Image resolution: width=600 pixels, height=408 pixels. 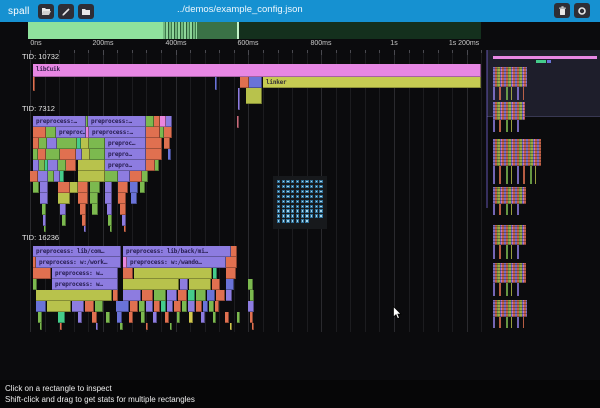 What do you see at coordinates (257, 70) in the screenshot?
I see `flame-bar: libCuik` at bounding box center [257, 70].